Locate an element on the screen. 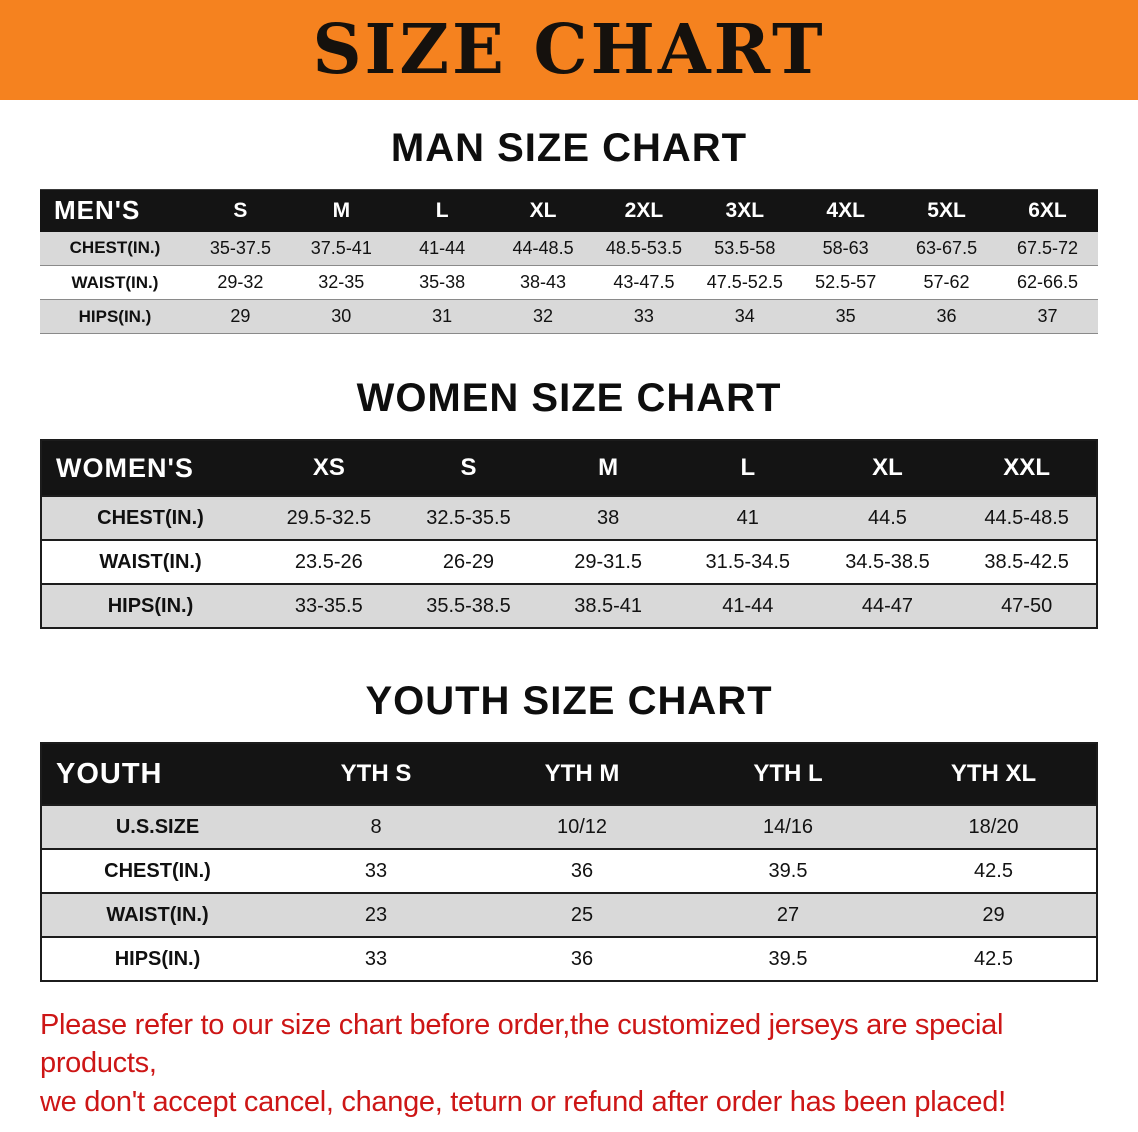  table-row: HIPS(IN.) 29 30 31 32 33 34 35 36 37 is located at coordinates (569, 316).